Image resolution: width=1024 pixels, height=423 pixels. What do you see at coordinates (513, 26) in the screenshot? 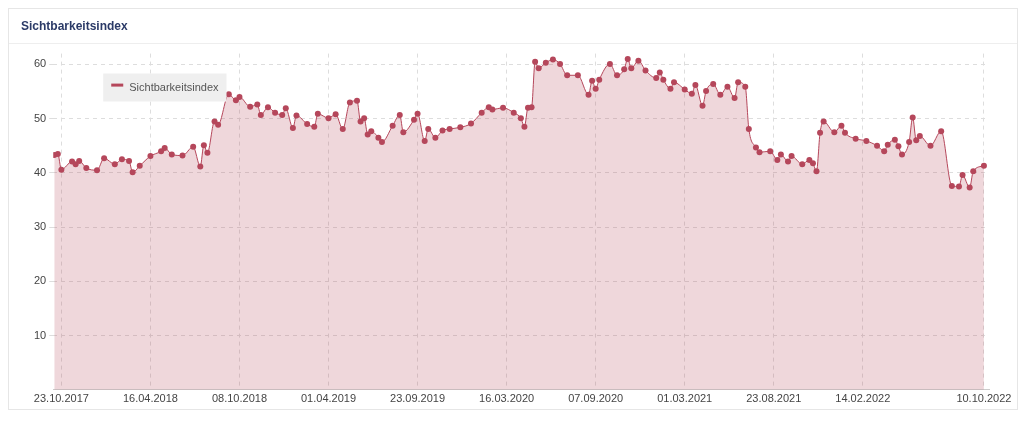
I see `chart-title: Sichtbarkeitsindex` at bounding box center [513, 26].